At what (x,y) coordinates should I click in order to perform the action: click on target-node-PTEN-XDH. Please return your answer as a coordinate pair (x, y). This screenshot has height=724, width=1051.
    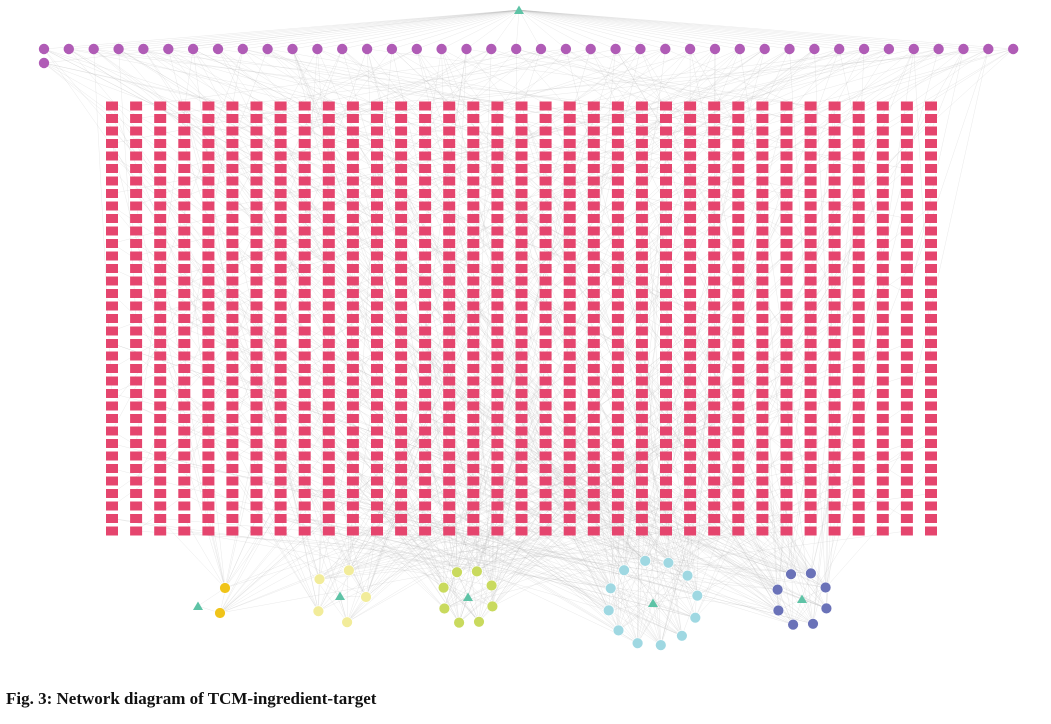
    Looking at the image, I should click on (834, 518).